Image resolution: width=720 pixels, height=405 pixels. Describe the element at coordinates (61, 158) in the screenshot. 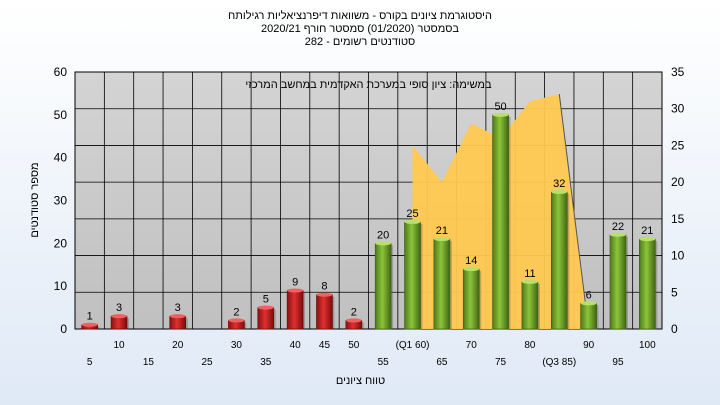

I see `y-tick-label: 40` at that location.